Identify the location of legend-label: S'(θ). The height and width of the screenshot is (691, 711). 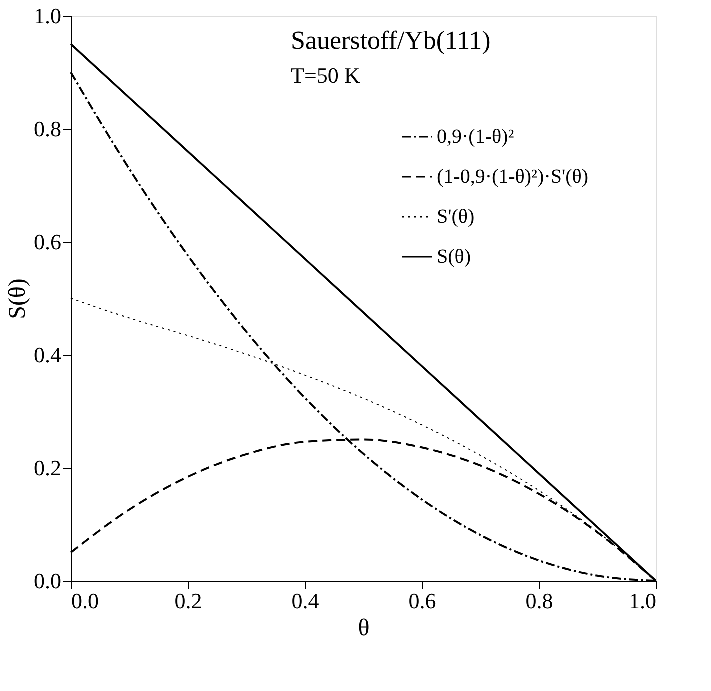
(456, 217).